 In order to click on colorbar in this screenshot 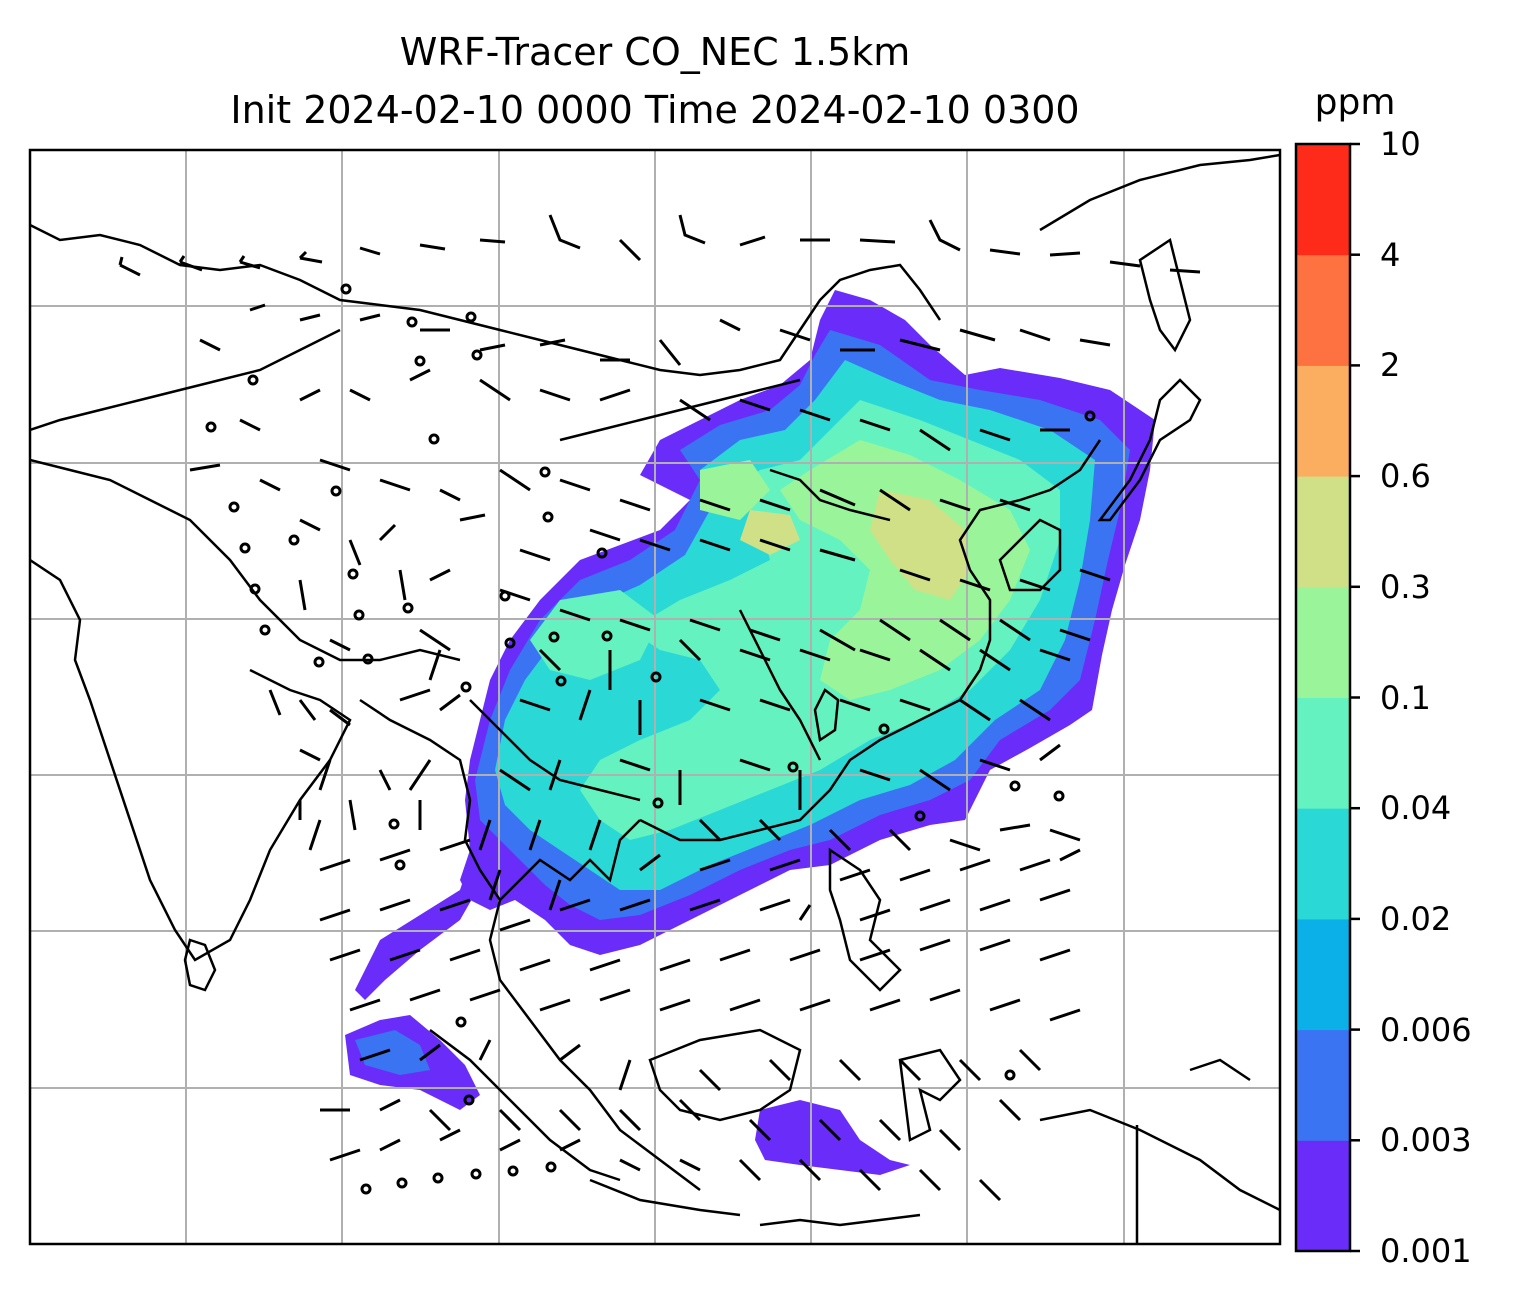, I will do `click(1327, 697)`.